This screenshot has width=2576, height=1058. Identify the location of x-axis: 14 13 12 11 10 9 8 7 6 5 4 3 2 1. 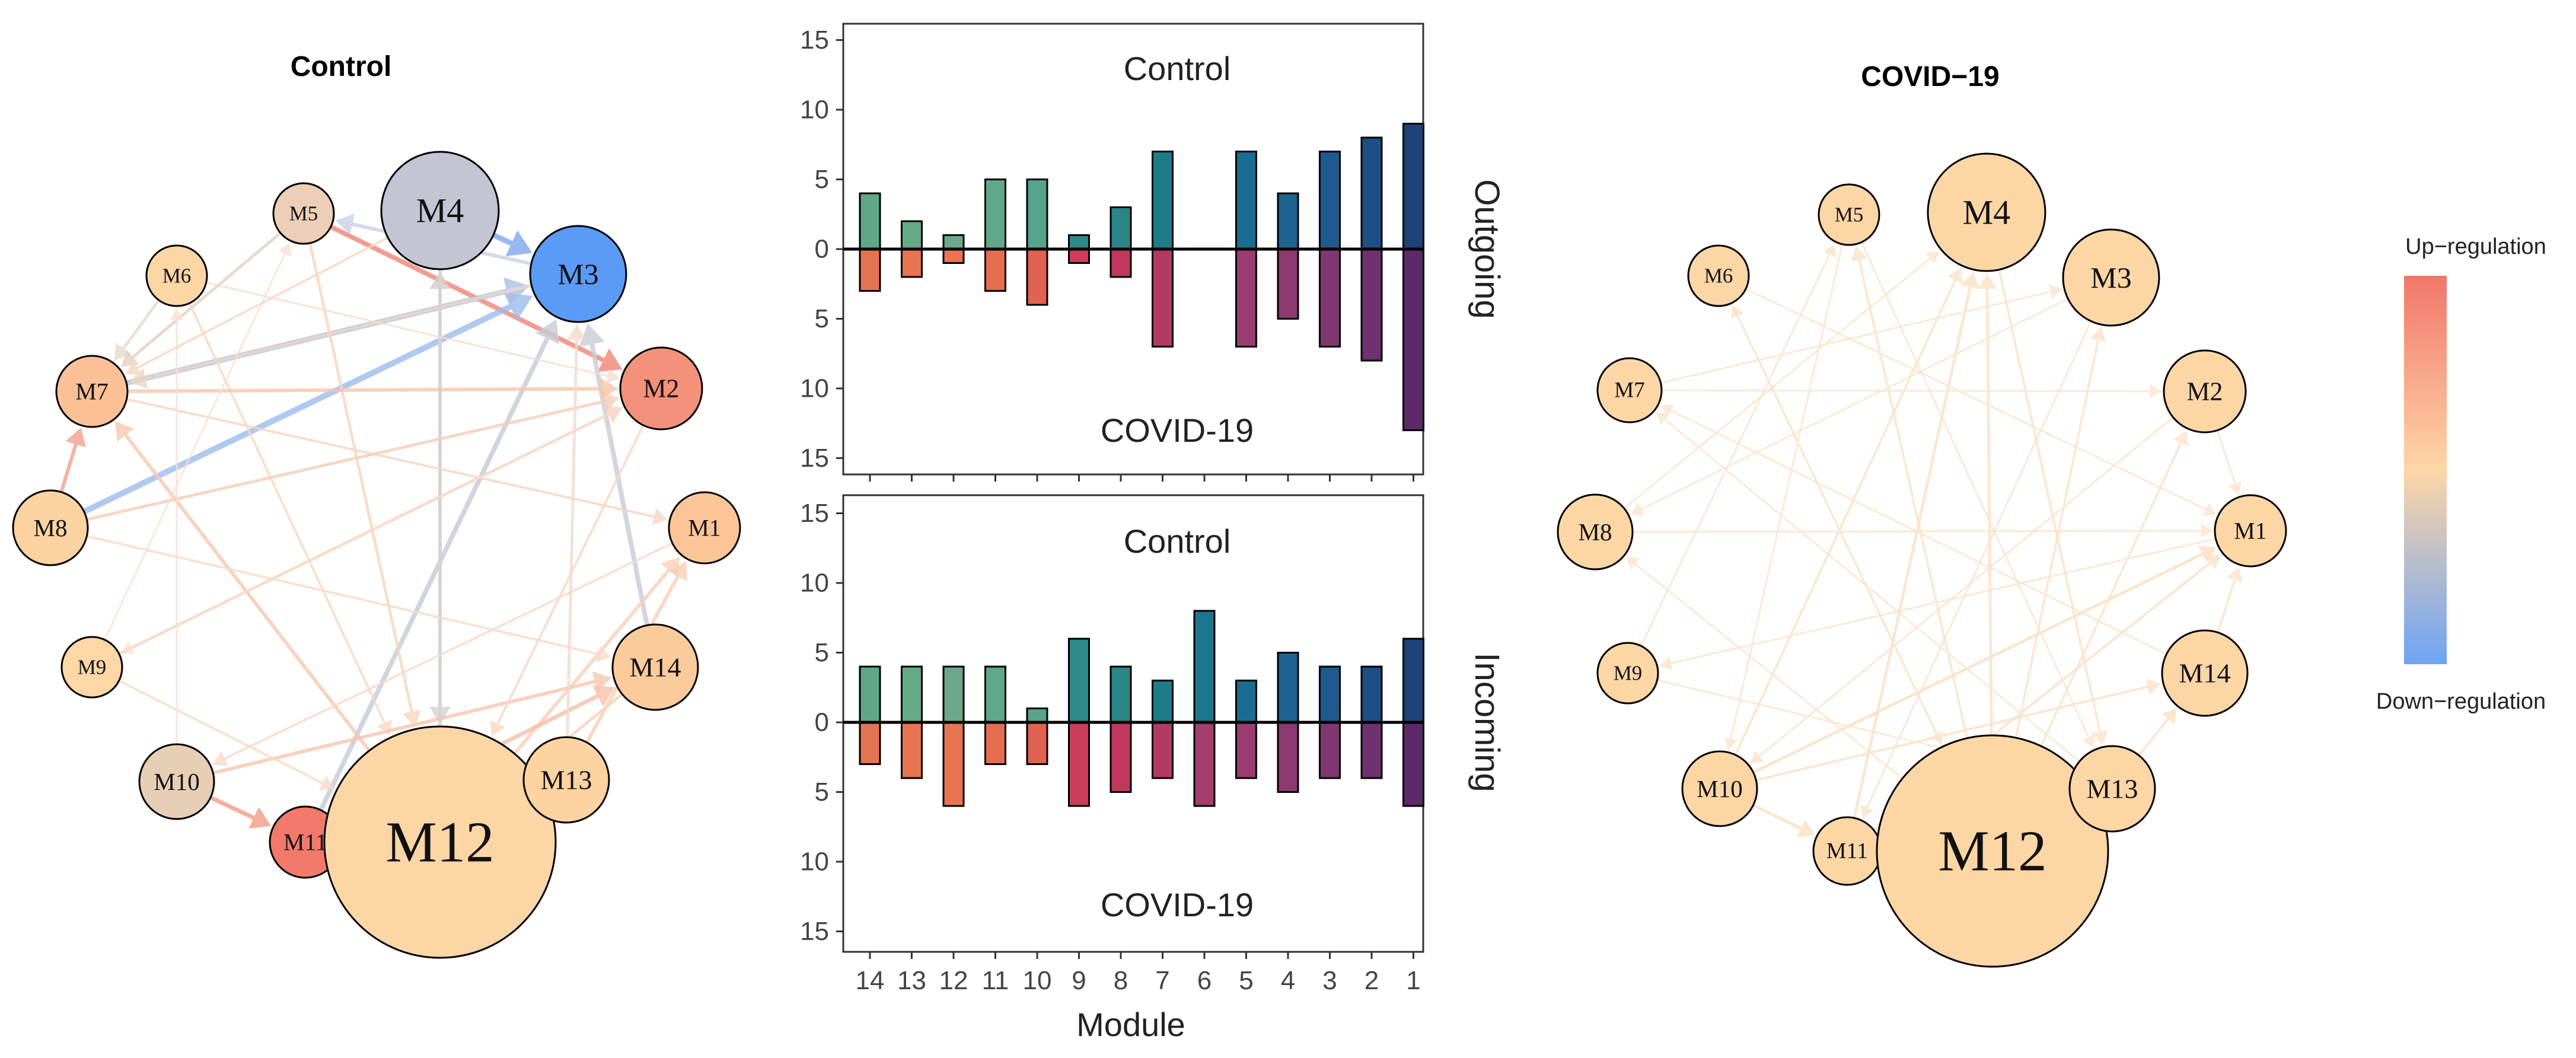
(1138, 980).